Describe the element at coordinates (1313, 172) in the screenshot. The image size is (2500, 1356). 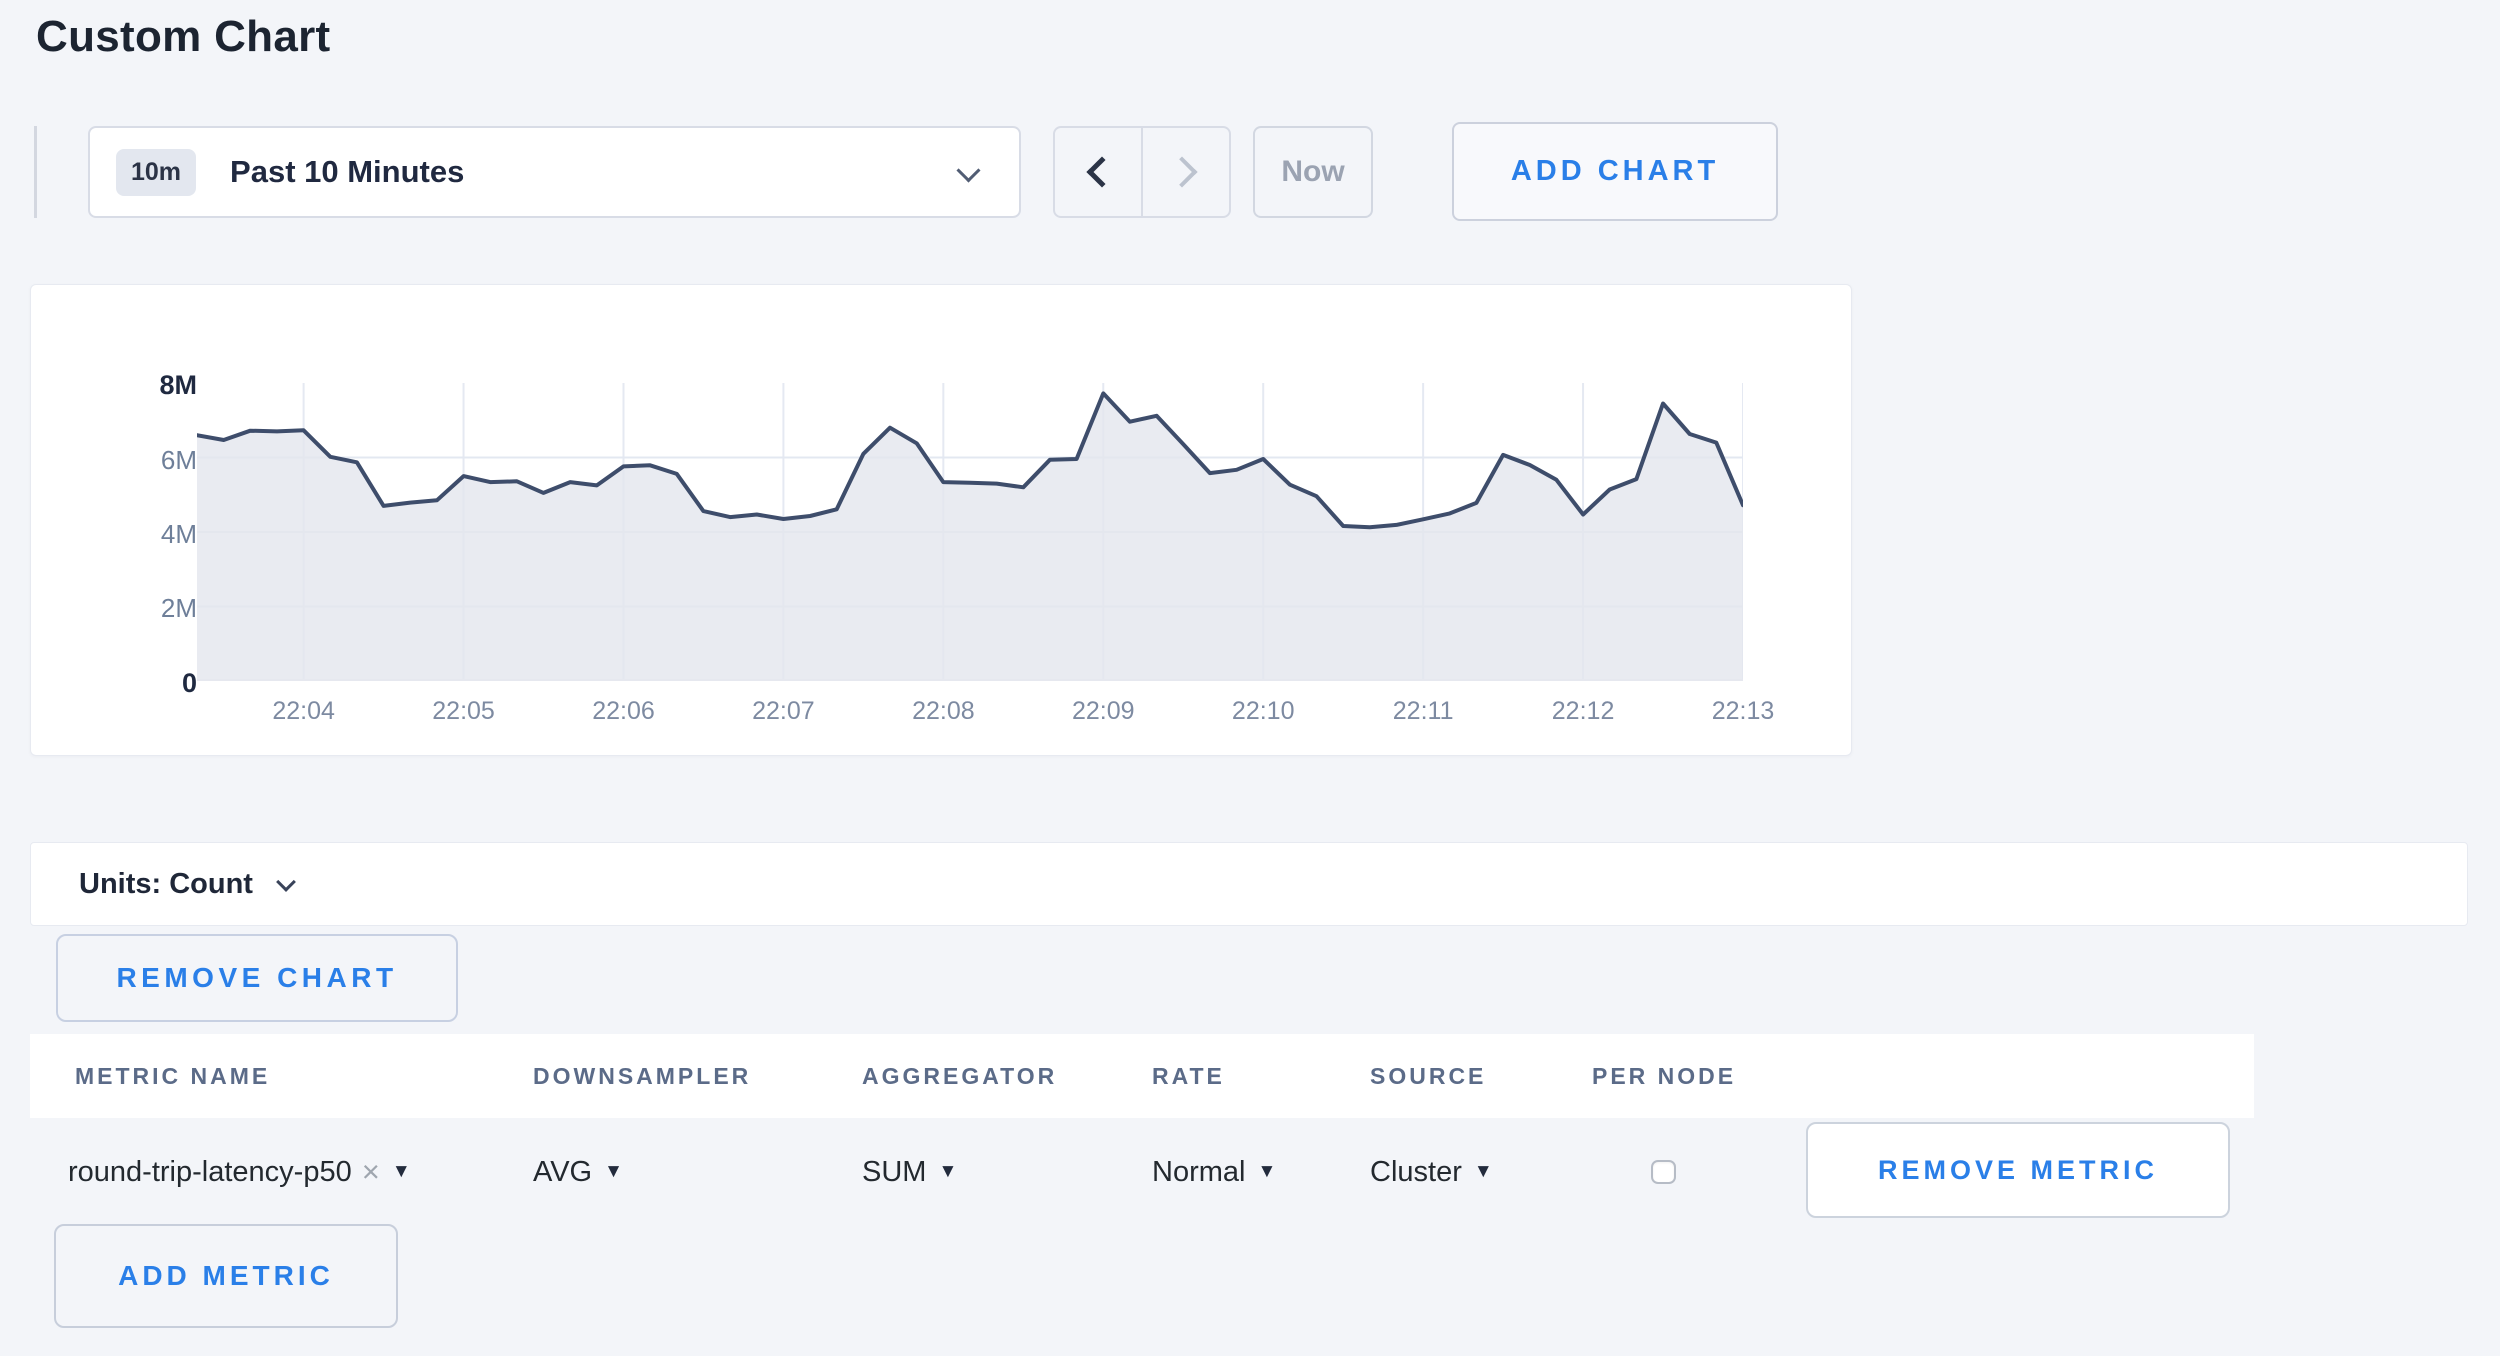
I see `now-button: Now` at that location.